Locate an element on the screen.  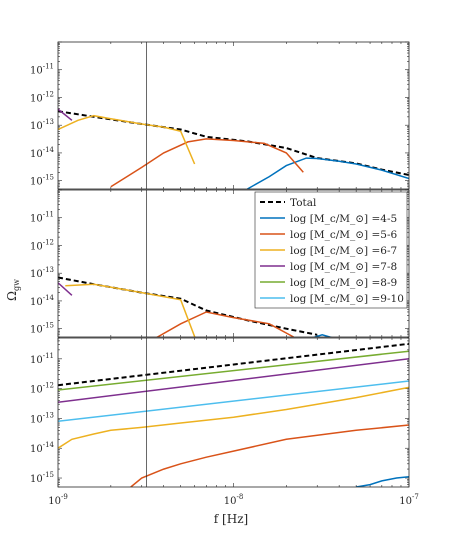
legend-entry-8-9: log [M_c/M_⊙] =8-9 is located at coordinates (328, 283).